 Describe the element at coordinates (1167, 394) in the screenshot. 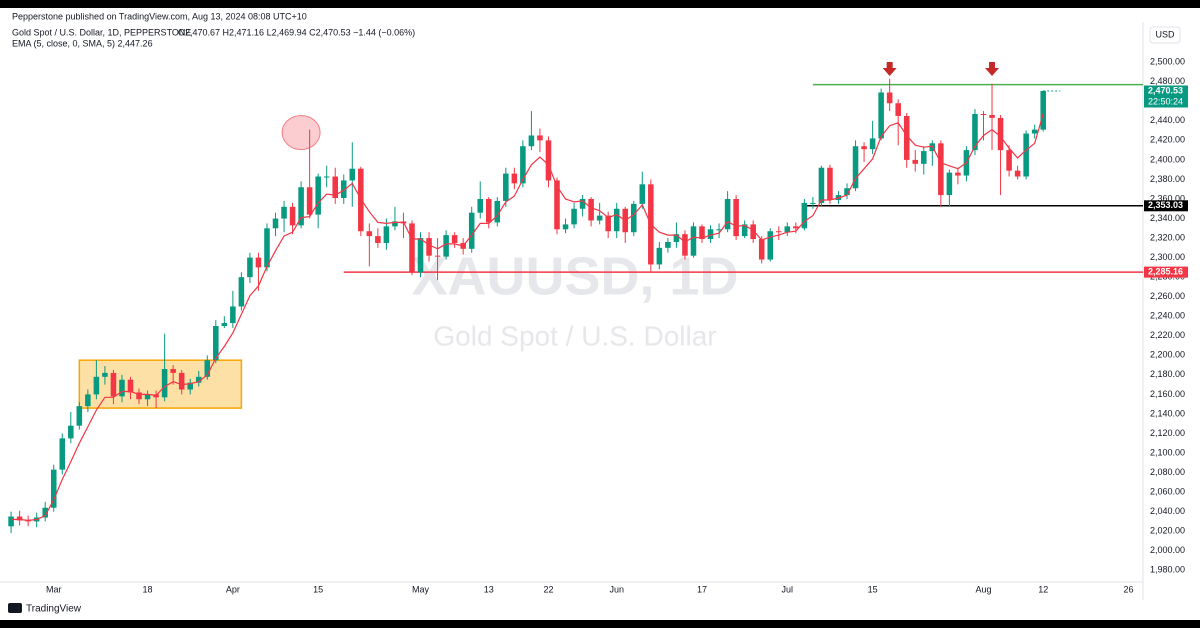

I see `y-tick-label: 2,160.00` at that location.